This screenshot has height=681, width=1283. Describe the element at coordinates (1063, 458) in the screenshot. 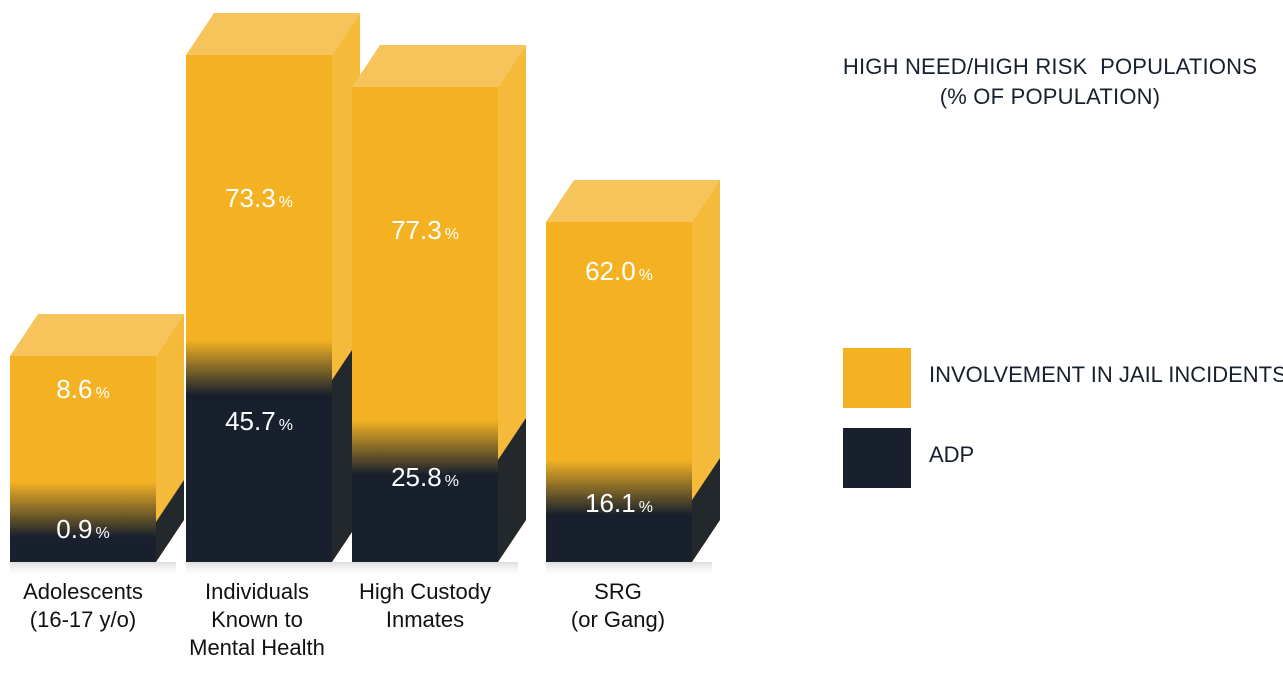

I see `legend-item-adp: ADP` at that location.